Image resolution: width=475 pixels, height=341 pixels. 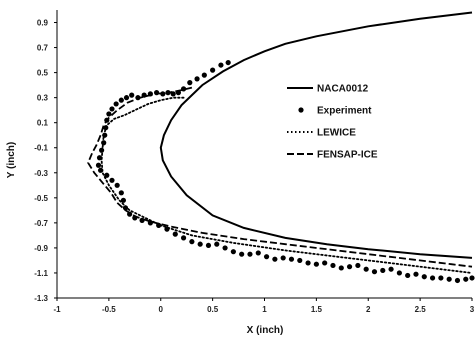 I want to click on x-tick-label: 0.5, so click(x=213, y=309).